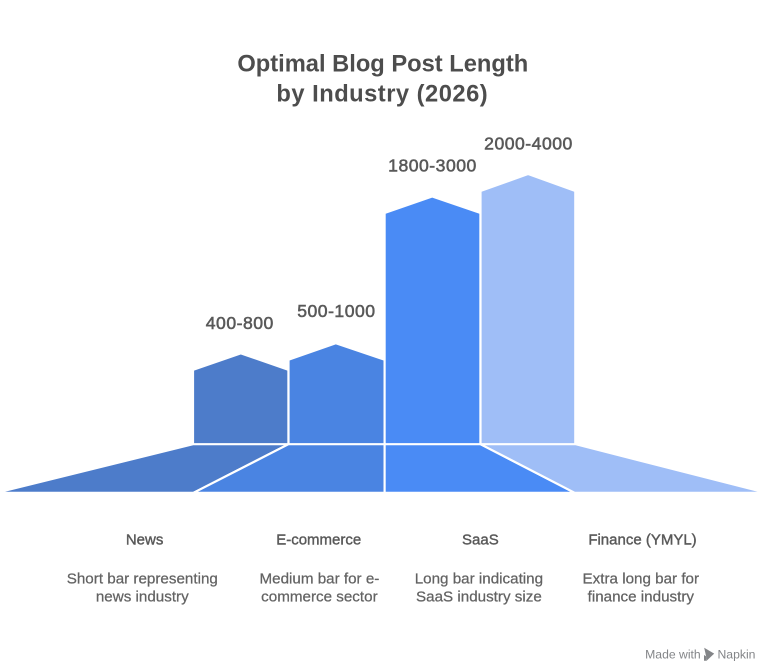 This screenshot has width=769, height=672. What do you see at coordinates (319, 597) in the screenshot?
I see `svg-text: commerce sector` at bounding box center [319, 597].